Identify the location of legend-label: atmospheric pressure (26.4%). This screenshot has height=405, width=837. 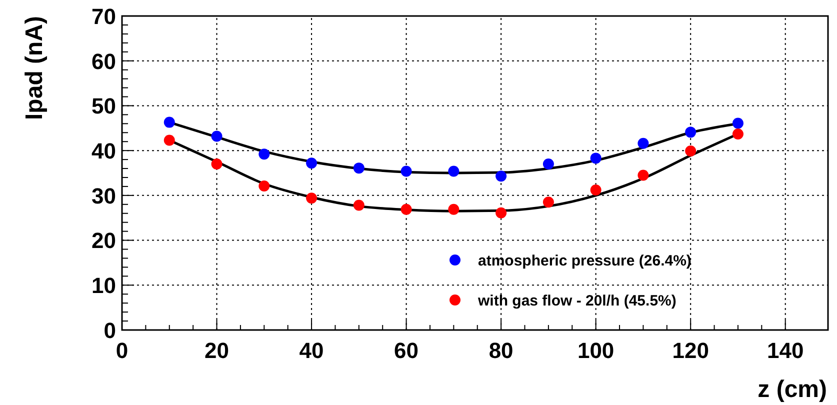
(585, 261).